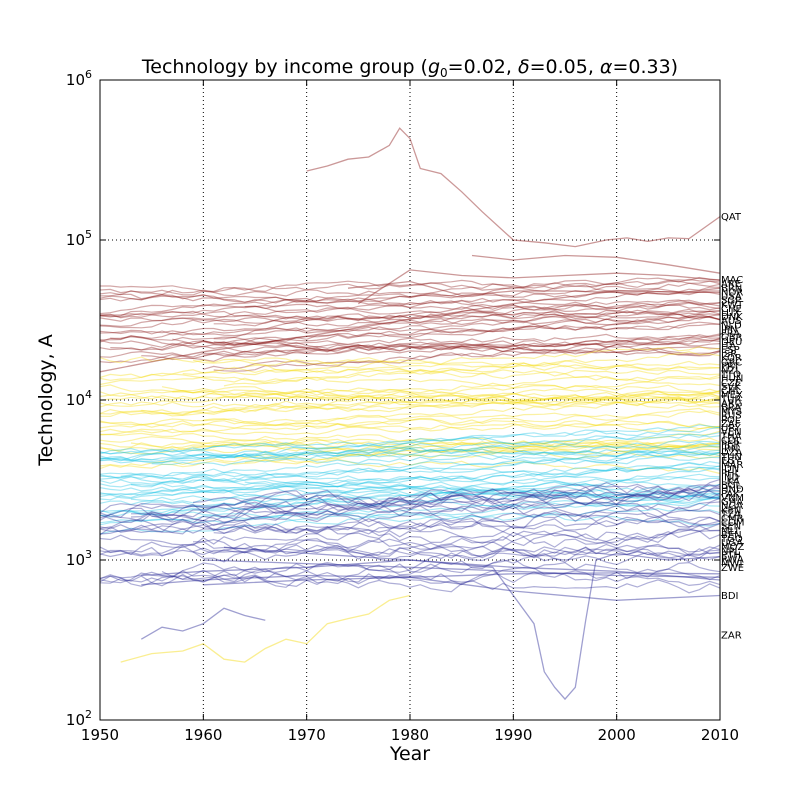  What do you see at coordinates (409, 754) in the screenshot?
I see `x-axis-label: Year` at bounding box center [409, 754].